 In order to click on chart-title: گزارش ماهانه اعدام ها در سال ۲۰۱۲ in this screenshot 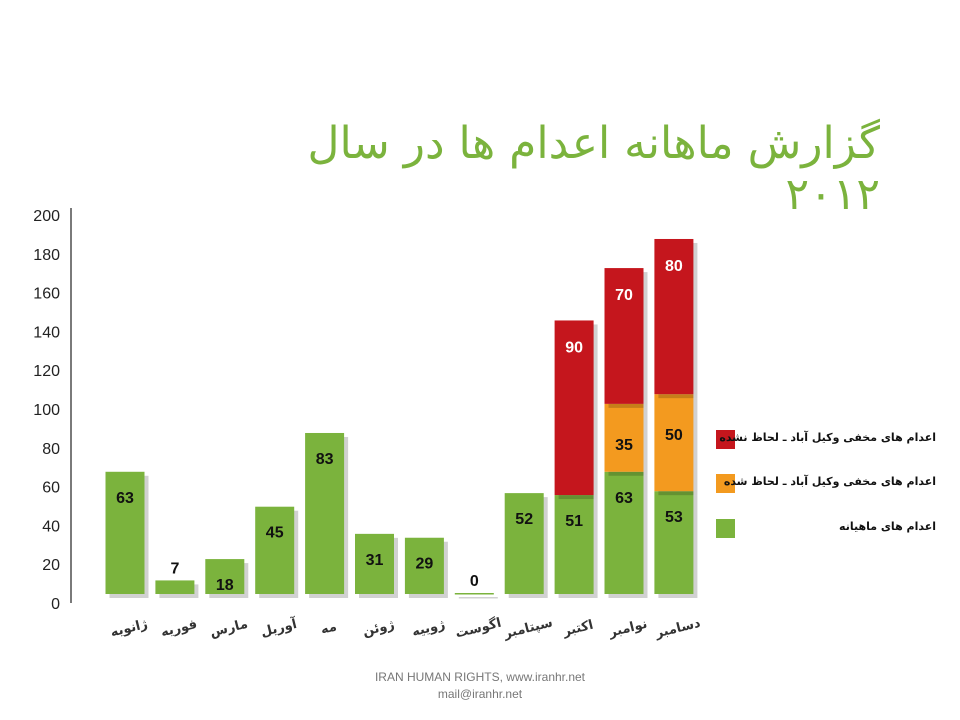, I will do `click(593, 169)`.